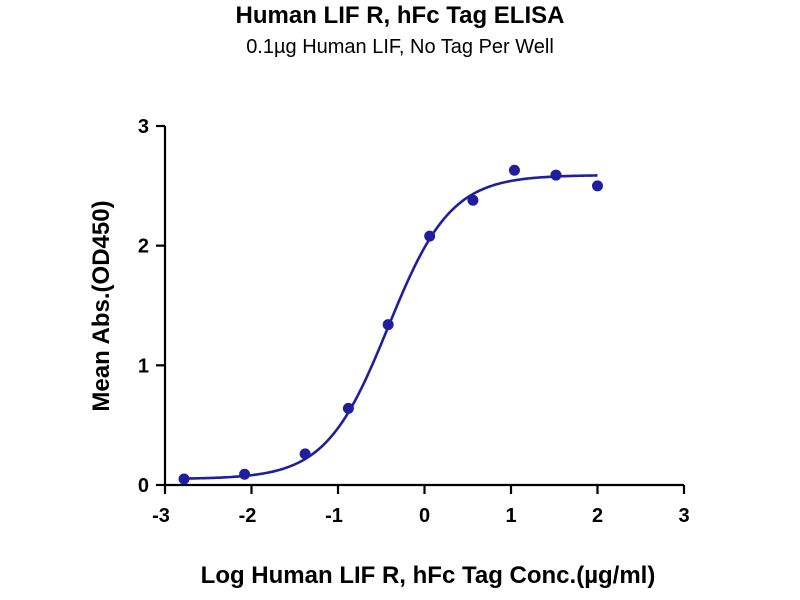 This screenshot has height=600, width=800. I want to click on x-tick-label: 2, so click(597, 516).